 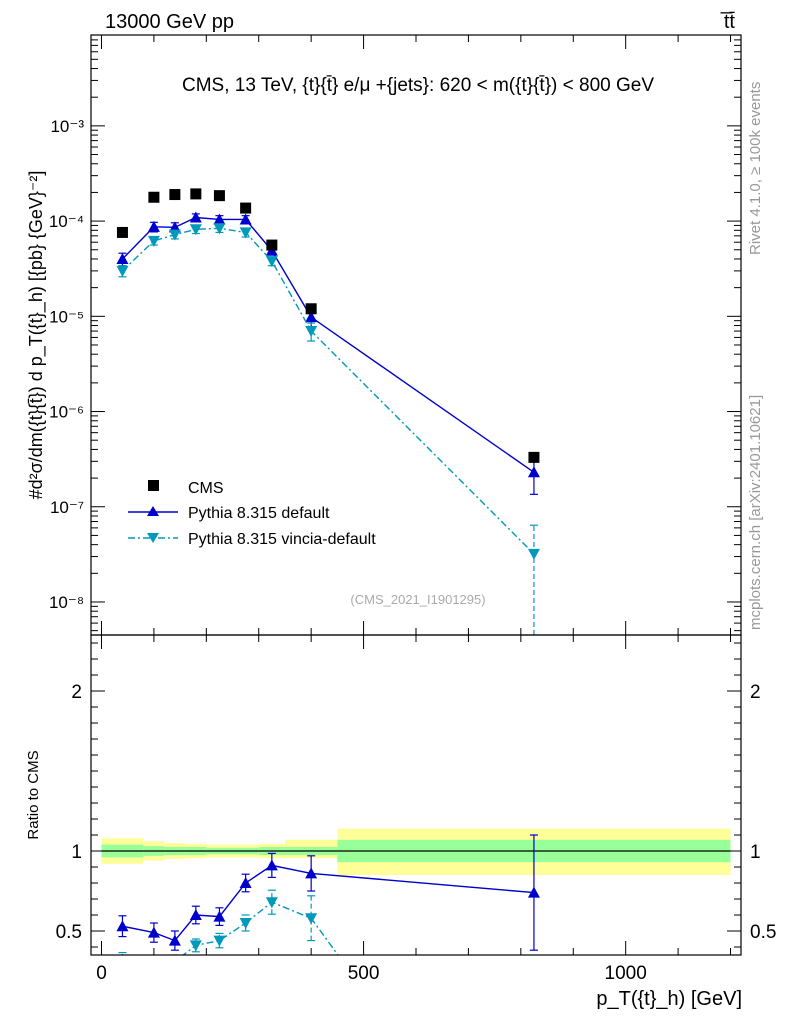 What do you see at coordinates (727, 22) in the screenshot?
I see `process-label: t̅t̄` at bounding box center [727, 22].